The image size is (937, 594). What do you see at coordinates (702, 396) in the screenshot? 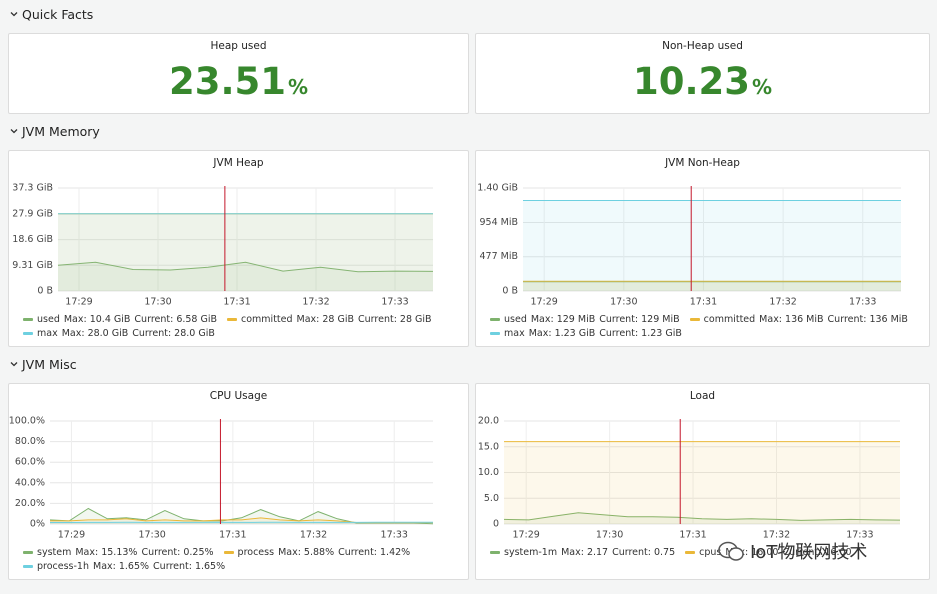
I see `panel-title: Load` at bounding box center [702, 396].